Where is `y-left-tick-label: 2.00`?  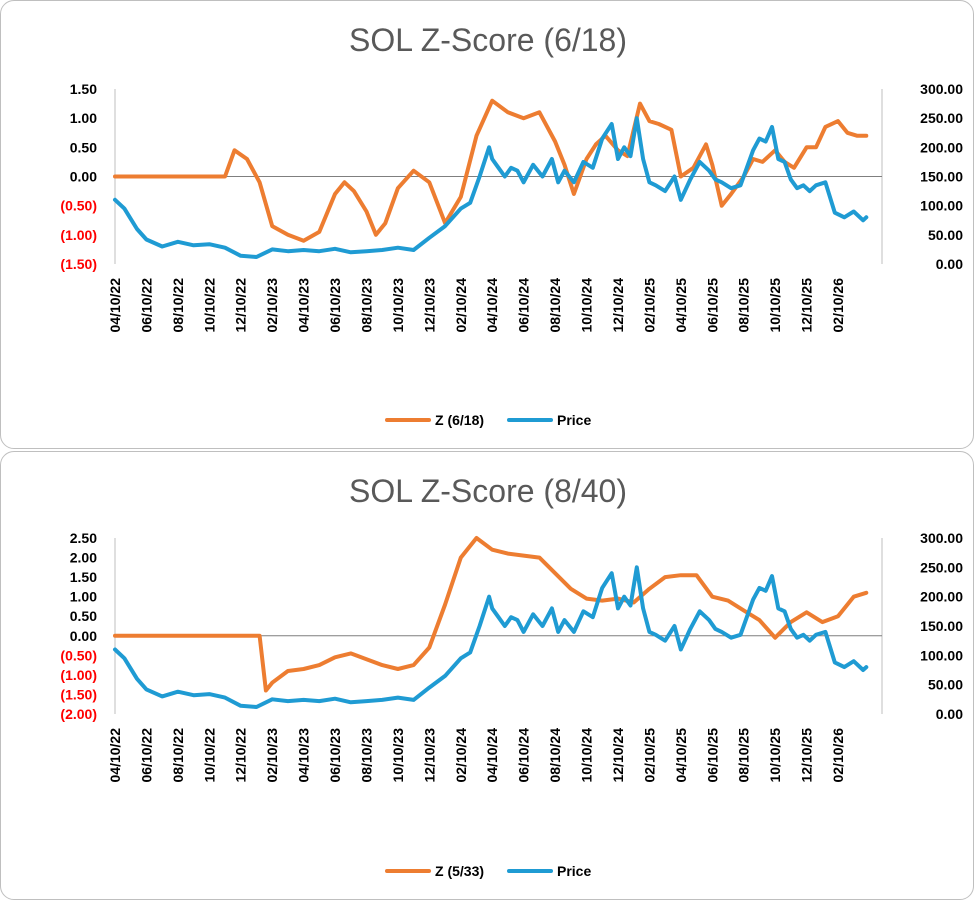
y-left-tick-label: 2.00 is located at coordinates (83, 558).